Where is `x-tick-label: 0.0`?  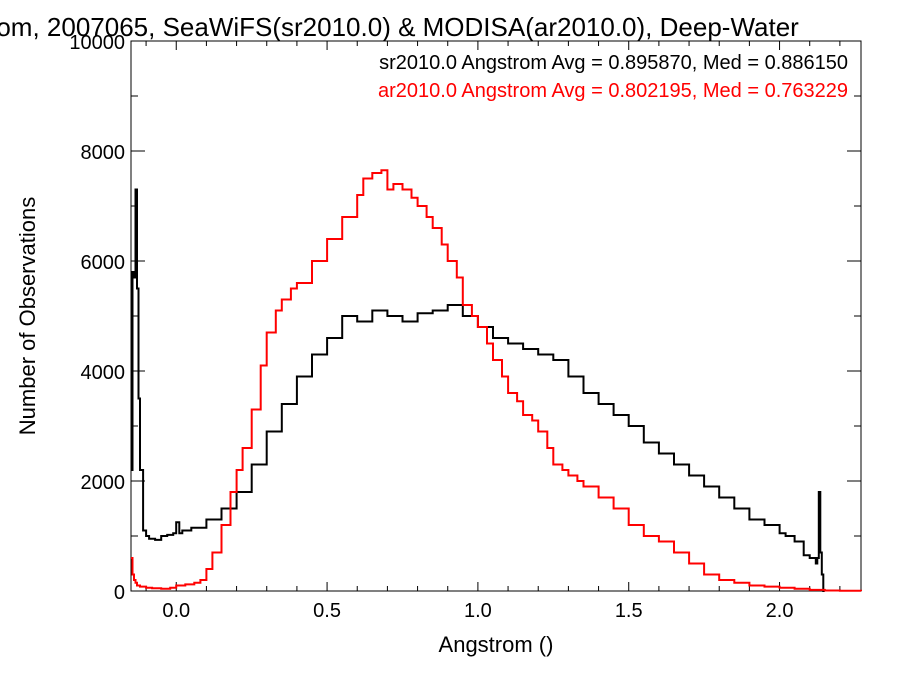 x-tick-label: 0.0 is located at coordinates (176, 611).